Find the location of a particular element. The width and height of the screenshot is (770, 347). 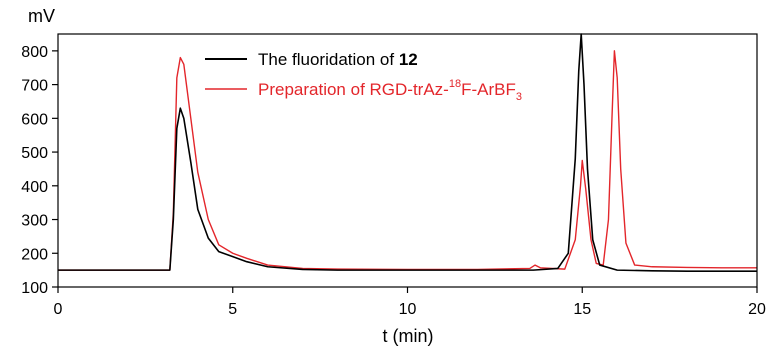

y-tick-label: 500 is located at coordinates (34, 153).